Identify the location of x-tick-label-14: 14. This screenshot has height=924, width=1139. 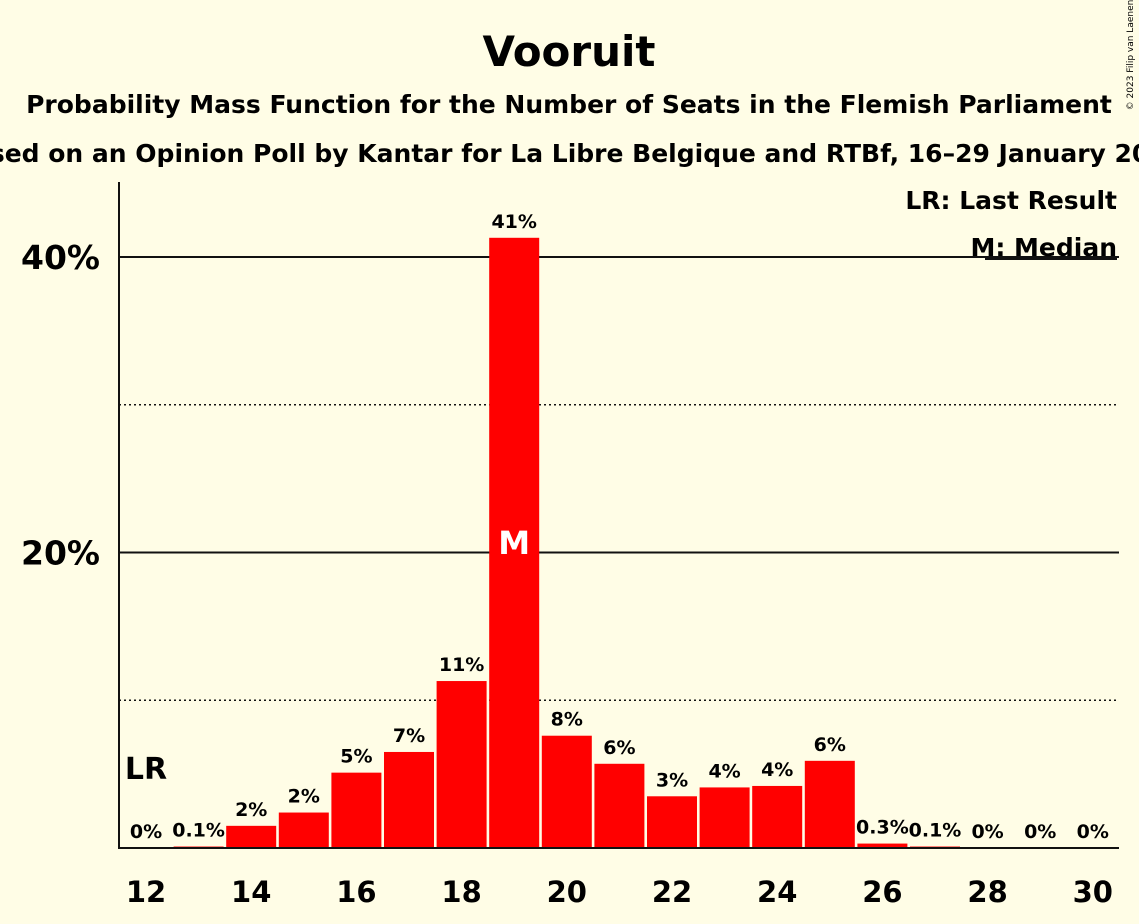
(251, 892).